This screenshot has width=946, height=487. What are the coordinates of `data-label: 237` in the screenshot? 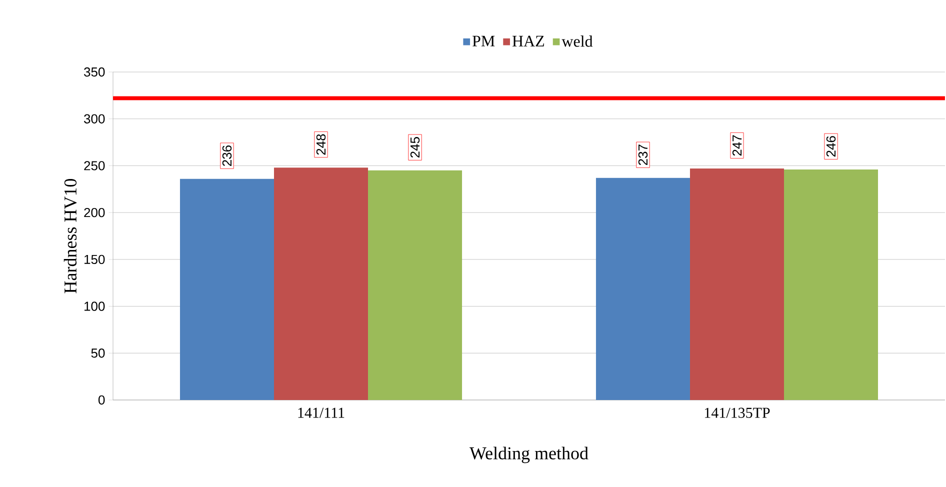 It's located at (643, 155).